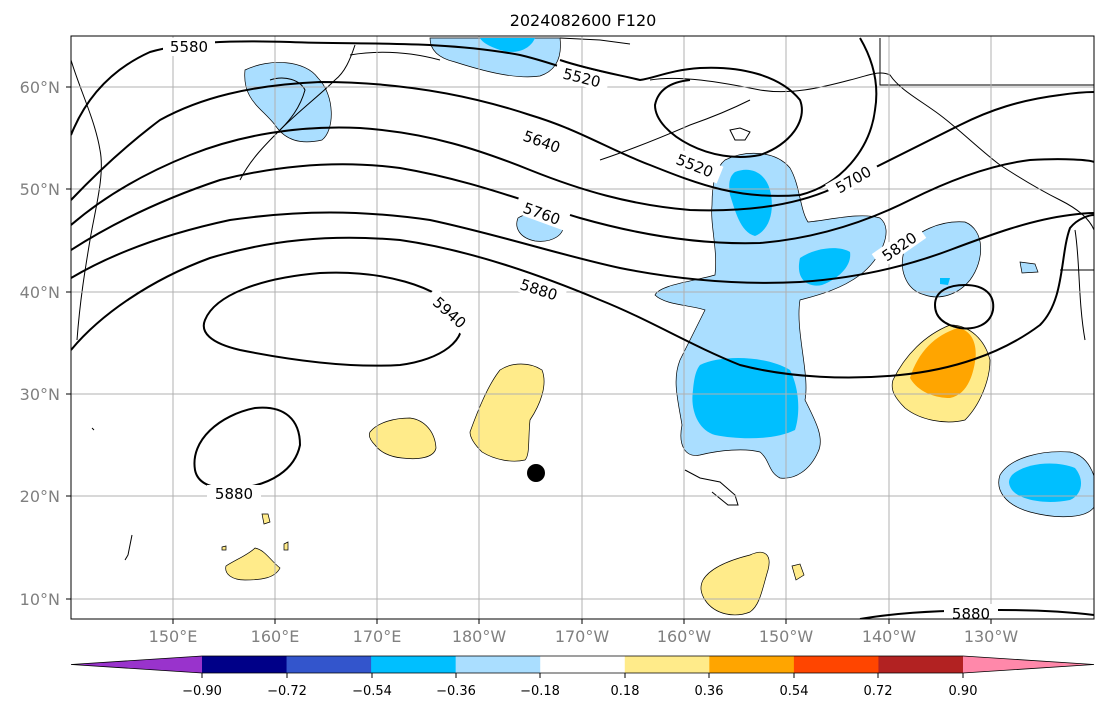 The image size is (1105, 712). I want to click on longitude-label: 170°W, so click(582, 636).